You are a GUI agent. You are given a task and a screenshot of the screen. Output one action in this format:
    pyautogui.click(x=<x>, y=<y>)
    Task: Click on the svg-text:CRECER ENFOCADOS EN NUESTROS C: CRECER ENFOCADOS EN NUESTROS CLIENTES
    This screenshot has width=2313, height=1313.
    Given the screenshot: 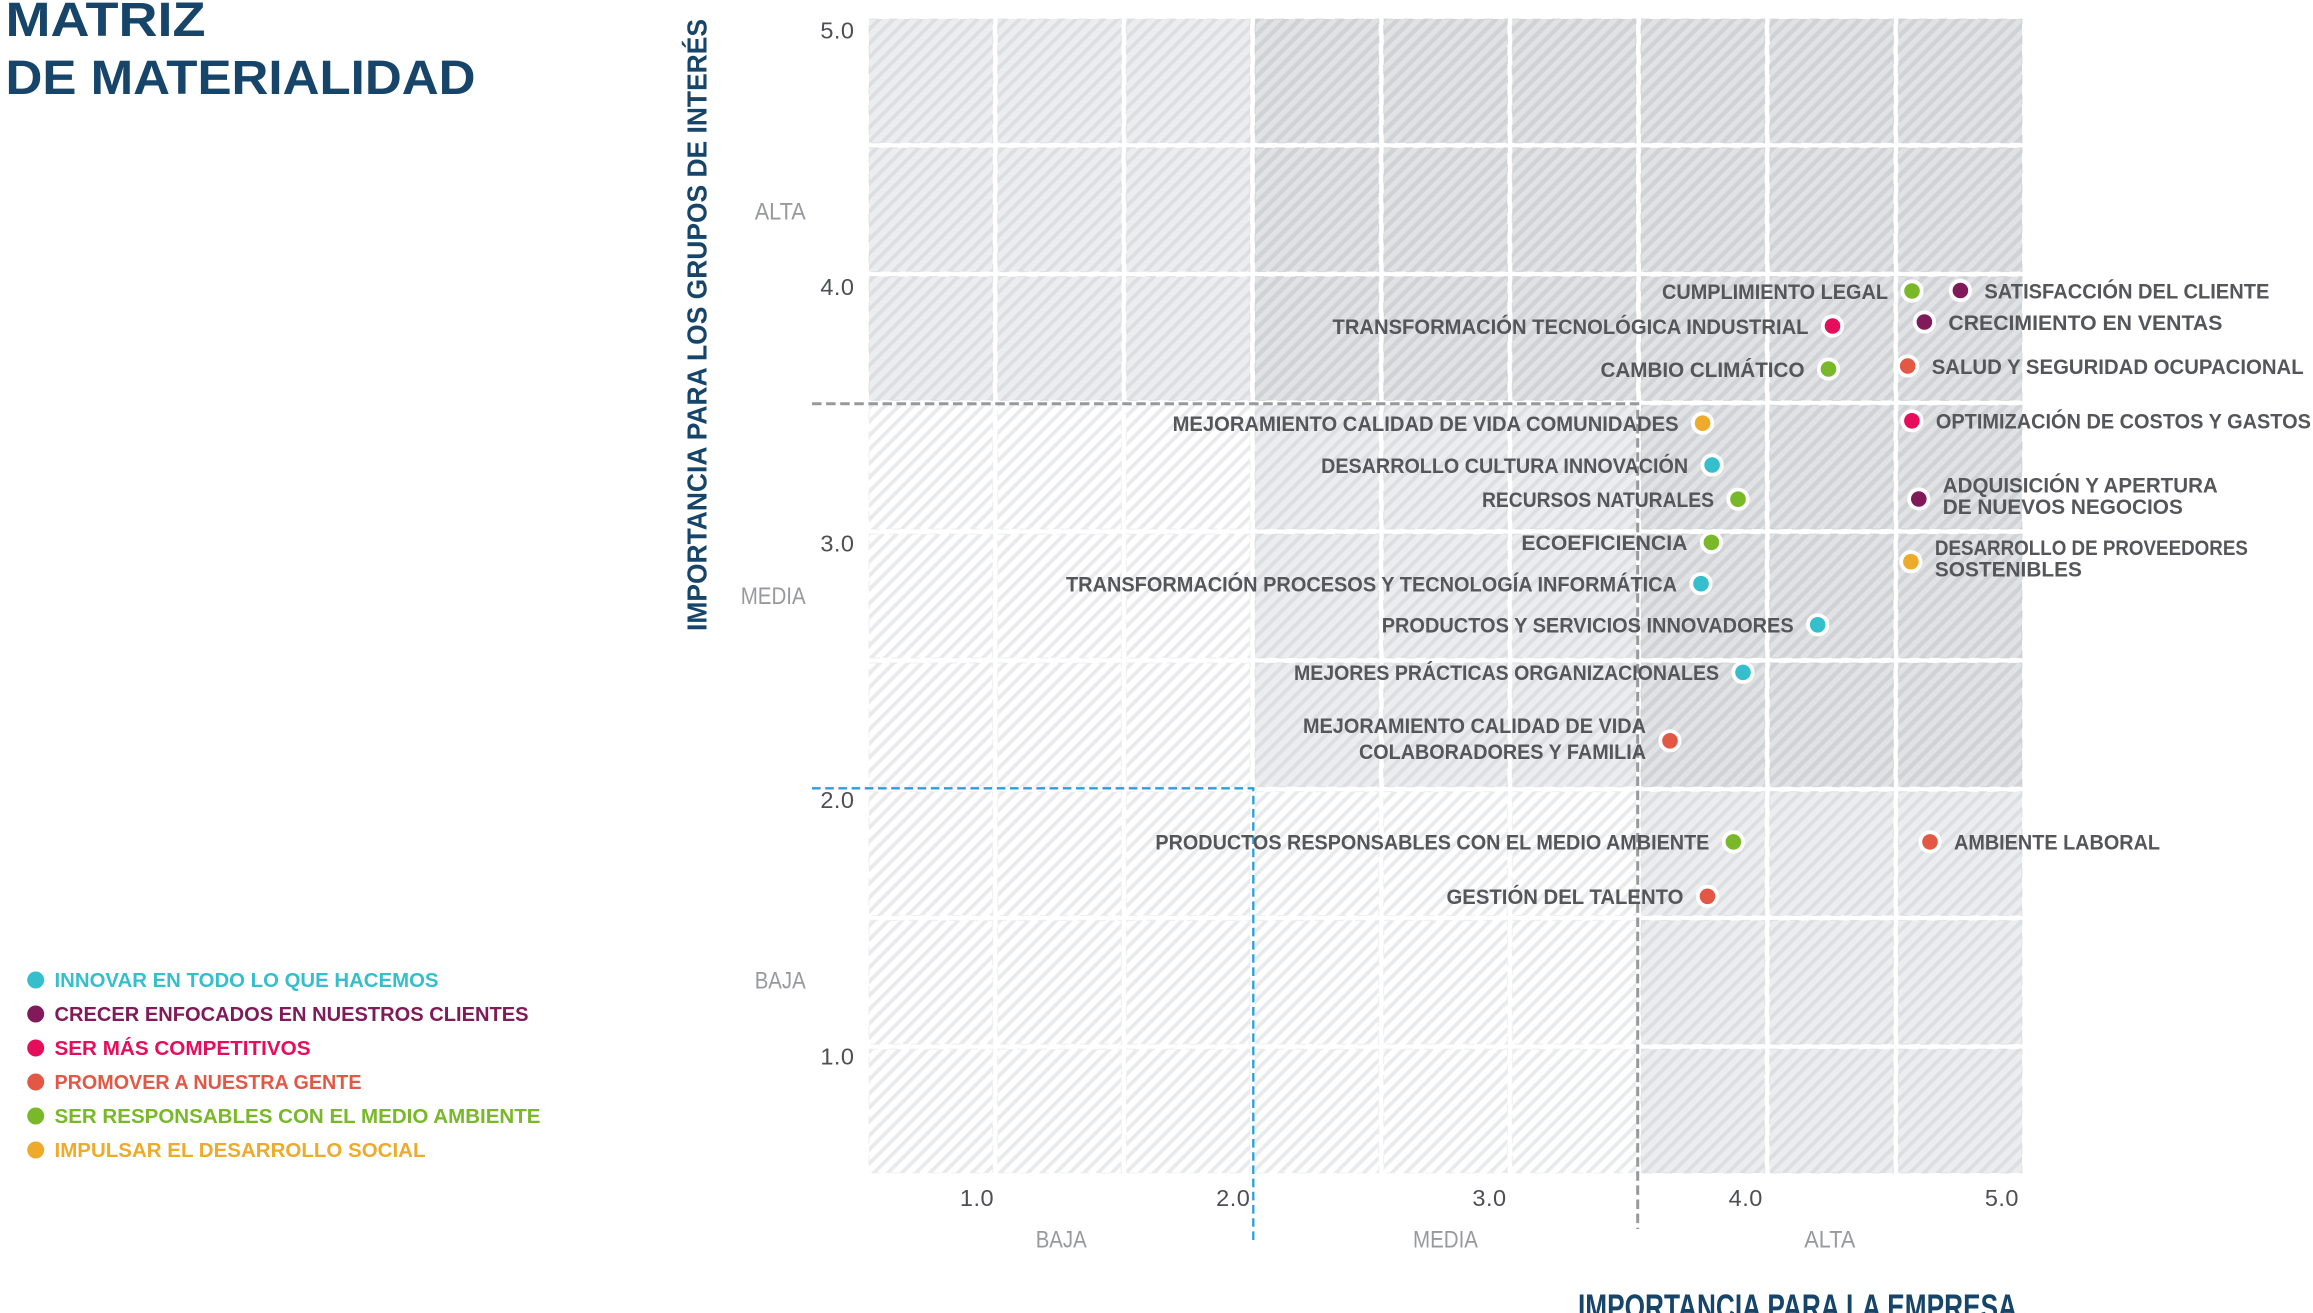 What is the action you would take?
    pyautogui.click(x=292, y=1015)
    